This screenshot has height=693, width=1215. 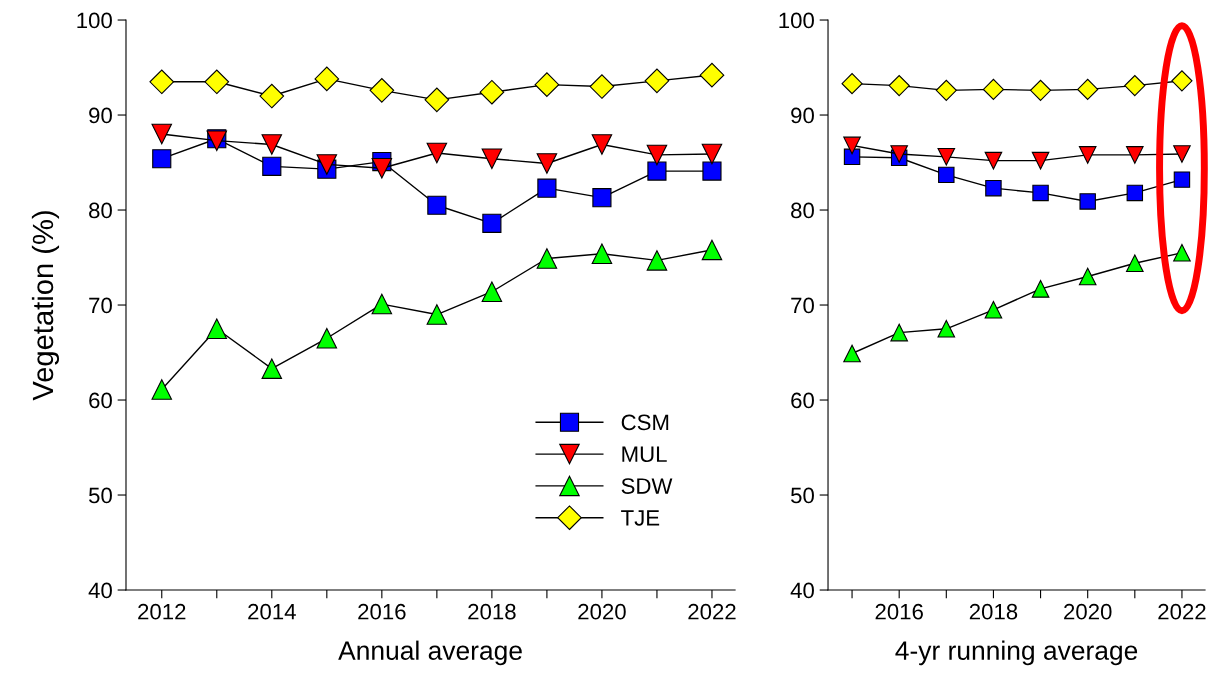 I want to click on x-axis-title: 4-yr running average, so click(x=1016, y=653).